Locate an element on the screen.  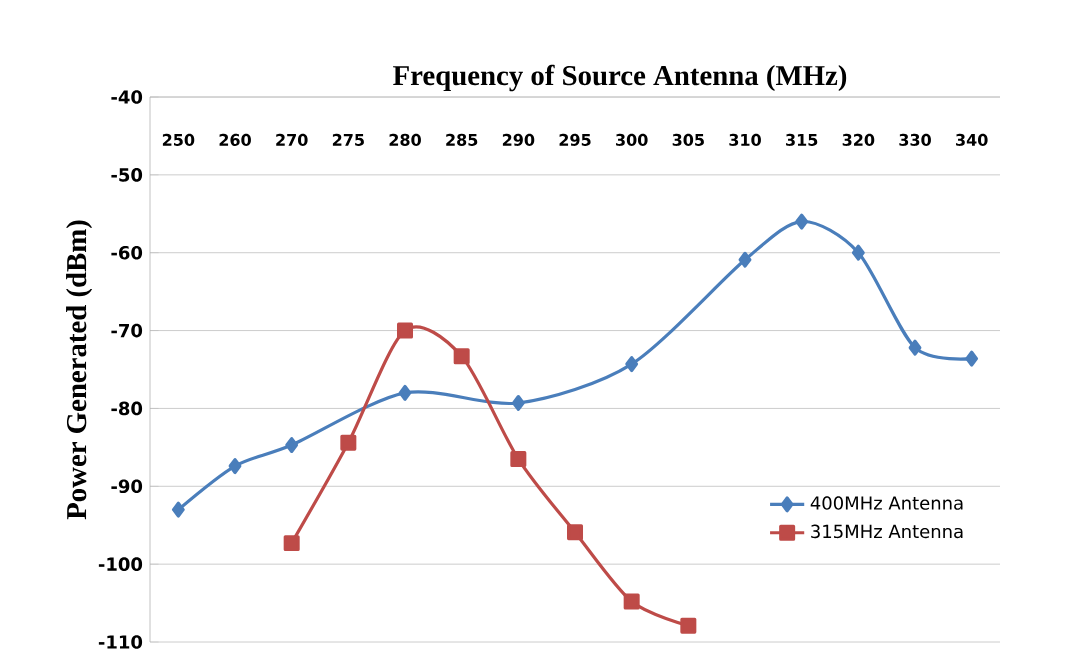
chart-title: Frequency of Source Antenna (MHz) is located at coordinates (620, 78).